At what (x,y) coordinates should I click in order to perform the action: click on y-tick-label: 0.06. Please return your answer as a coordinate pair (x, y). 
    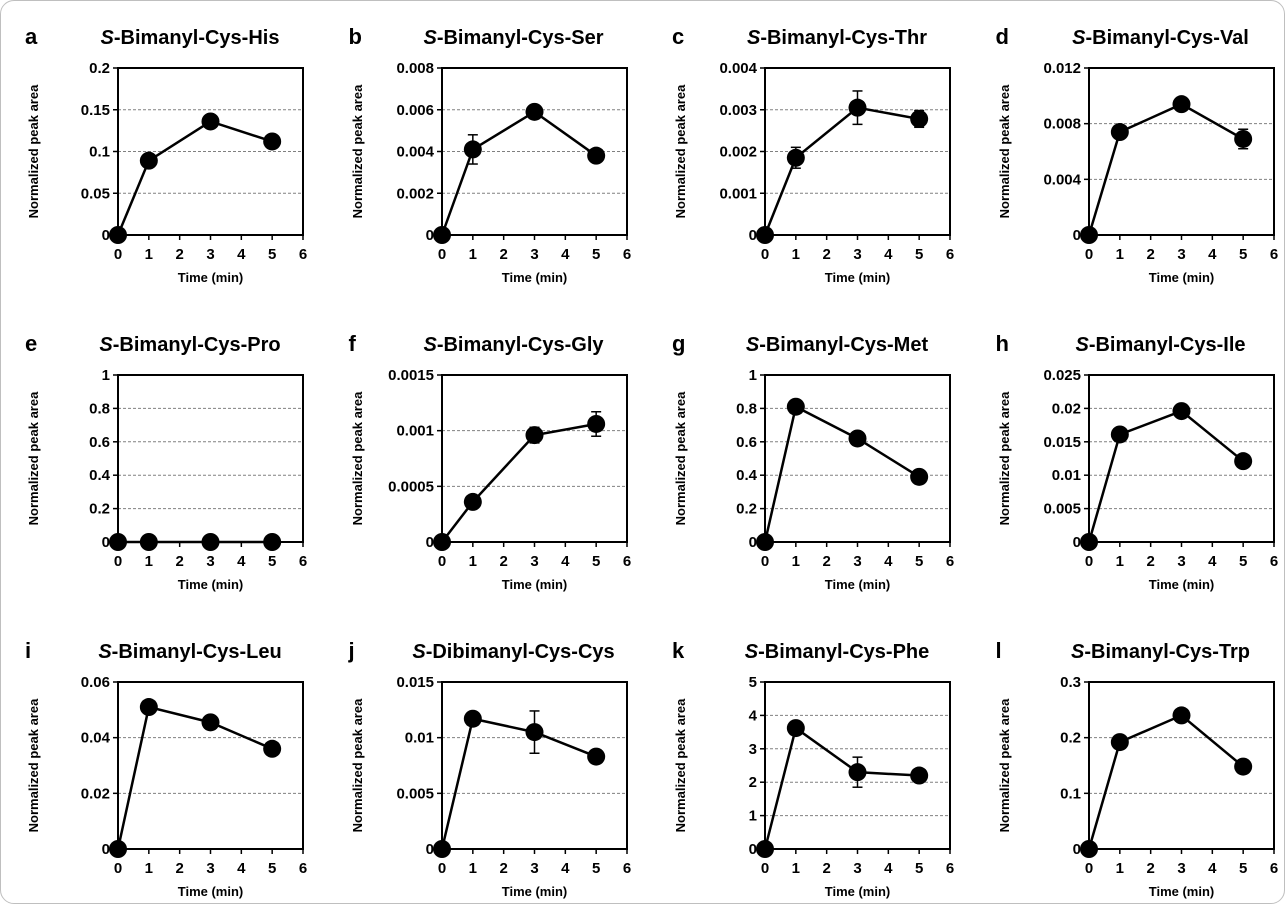
    Looking at the image, I should click on (95, 682).